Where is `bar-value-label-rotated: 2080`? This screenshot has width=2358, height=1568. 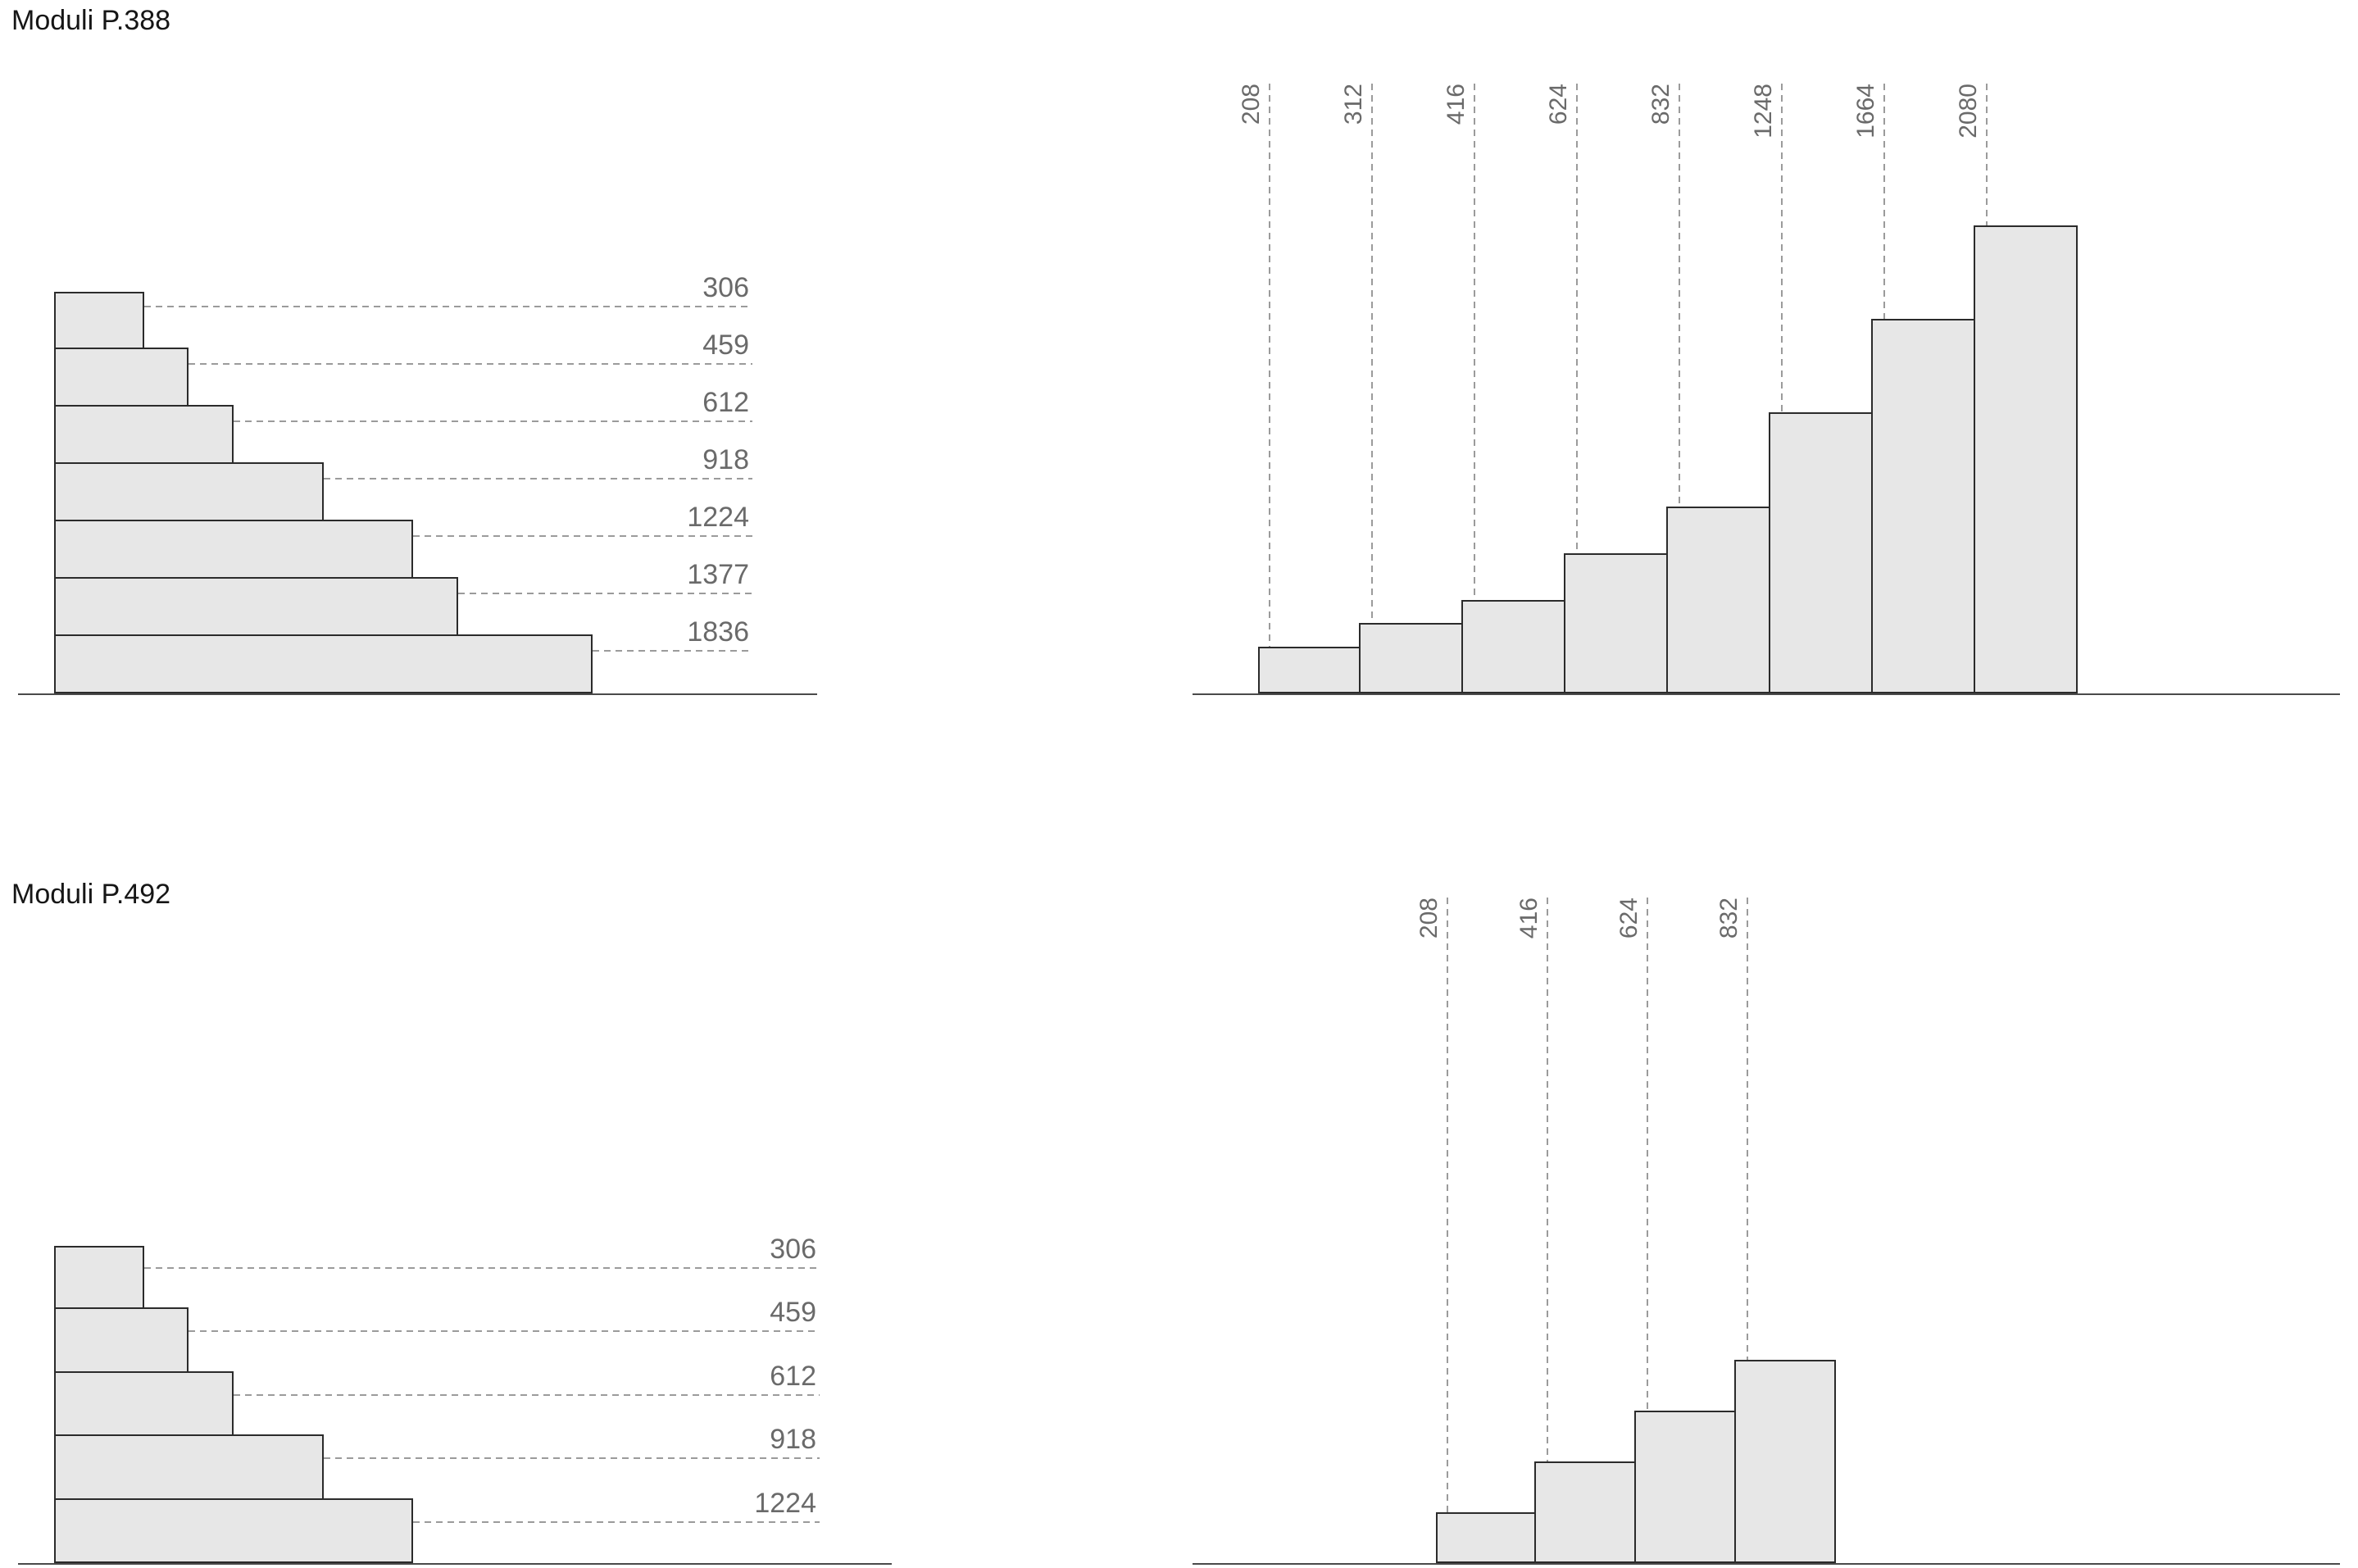
bar-value-label-rotated: 2080 is located at coordinates (1968, 111).